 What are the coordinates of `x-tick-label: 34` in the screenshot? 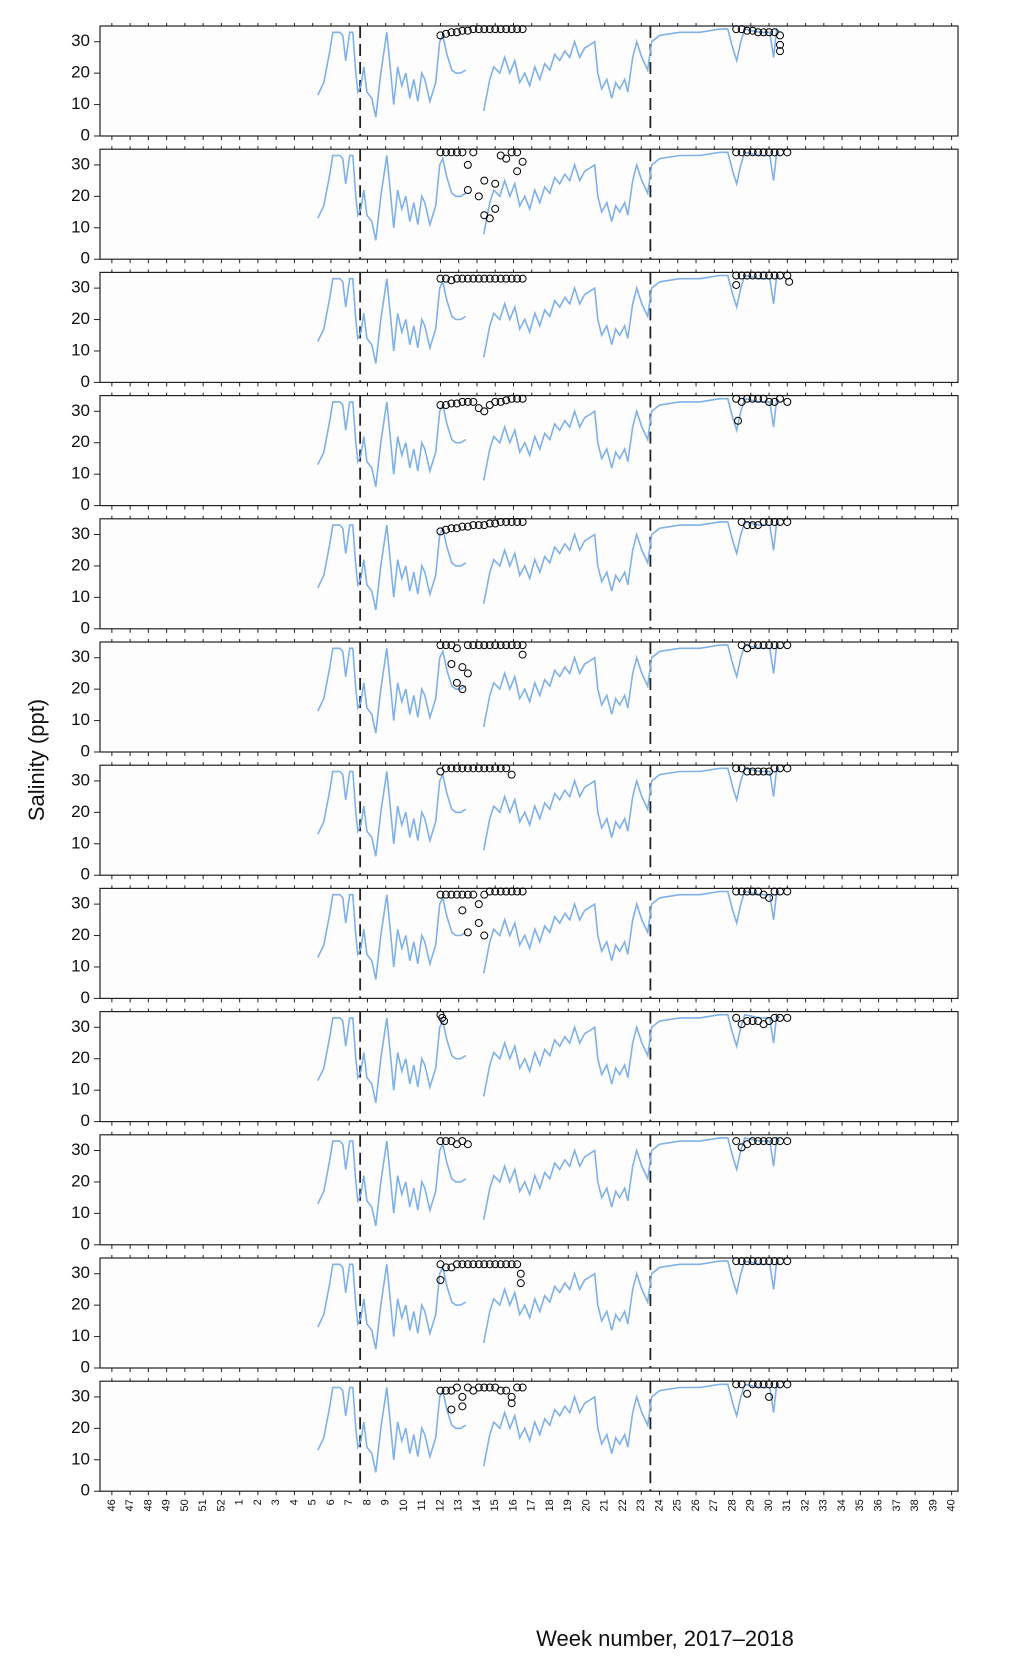 It's located at (842, 1505).